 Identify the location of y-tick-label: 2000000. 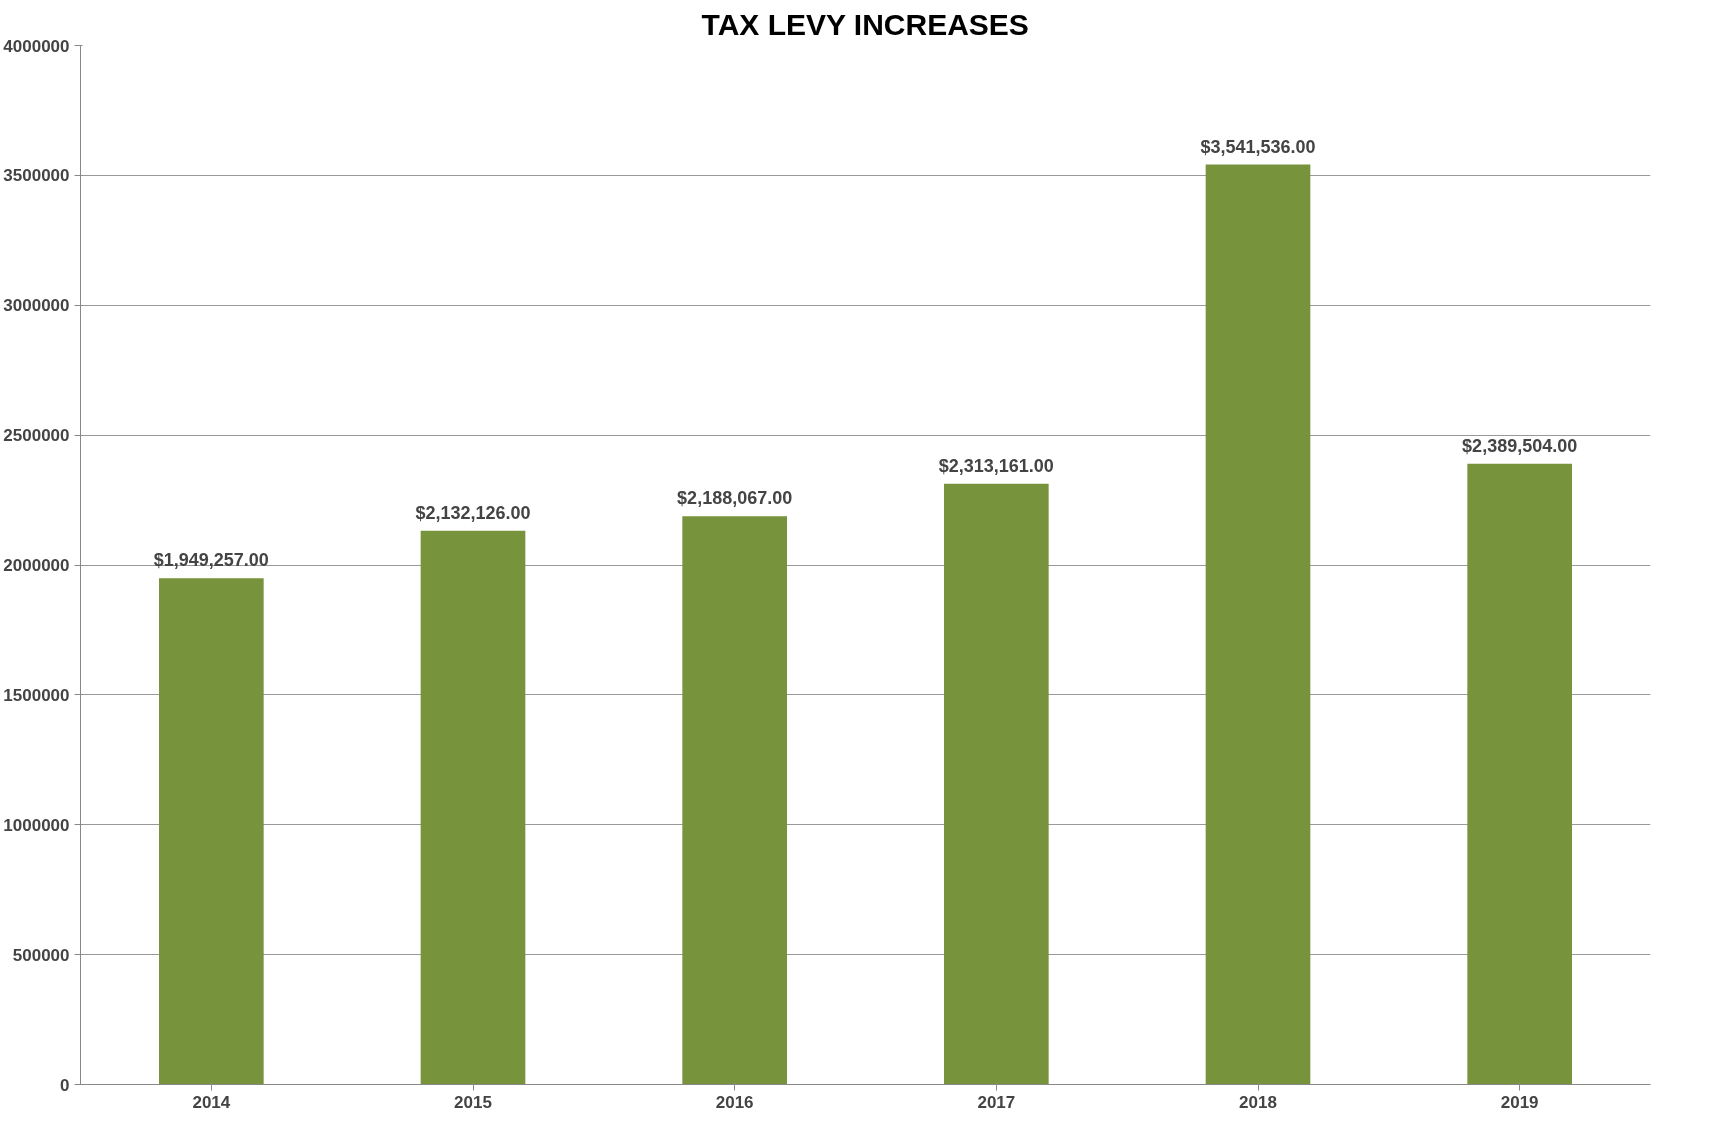
(36, 565).